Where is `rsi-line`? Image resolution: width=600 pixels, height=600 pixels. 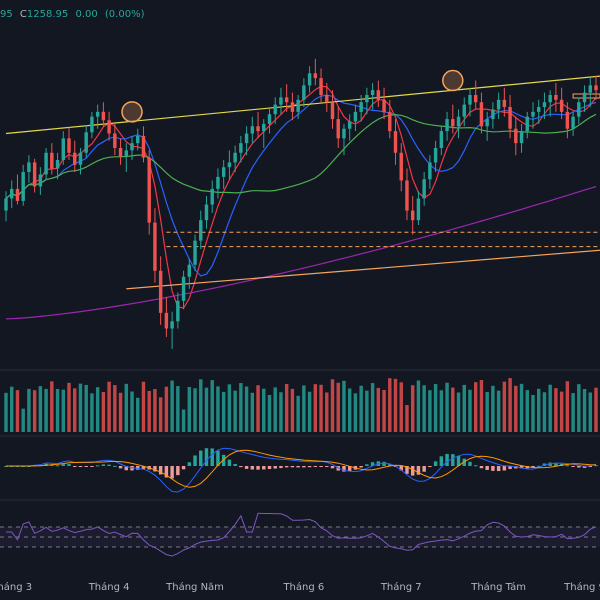 rsi-line is located at coordinates (301, 534).